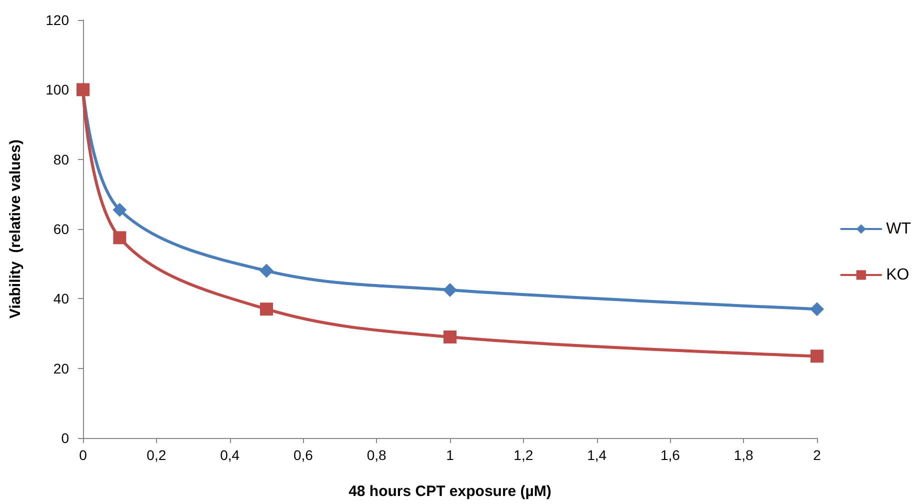  I want to click on x-tick-label: 1,8, so click(744, 455).